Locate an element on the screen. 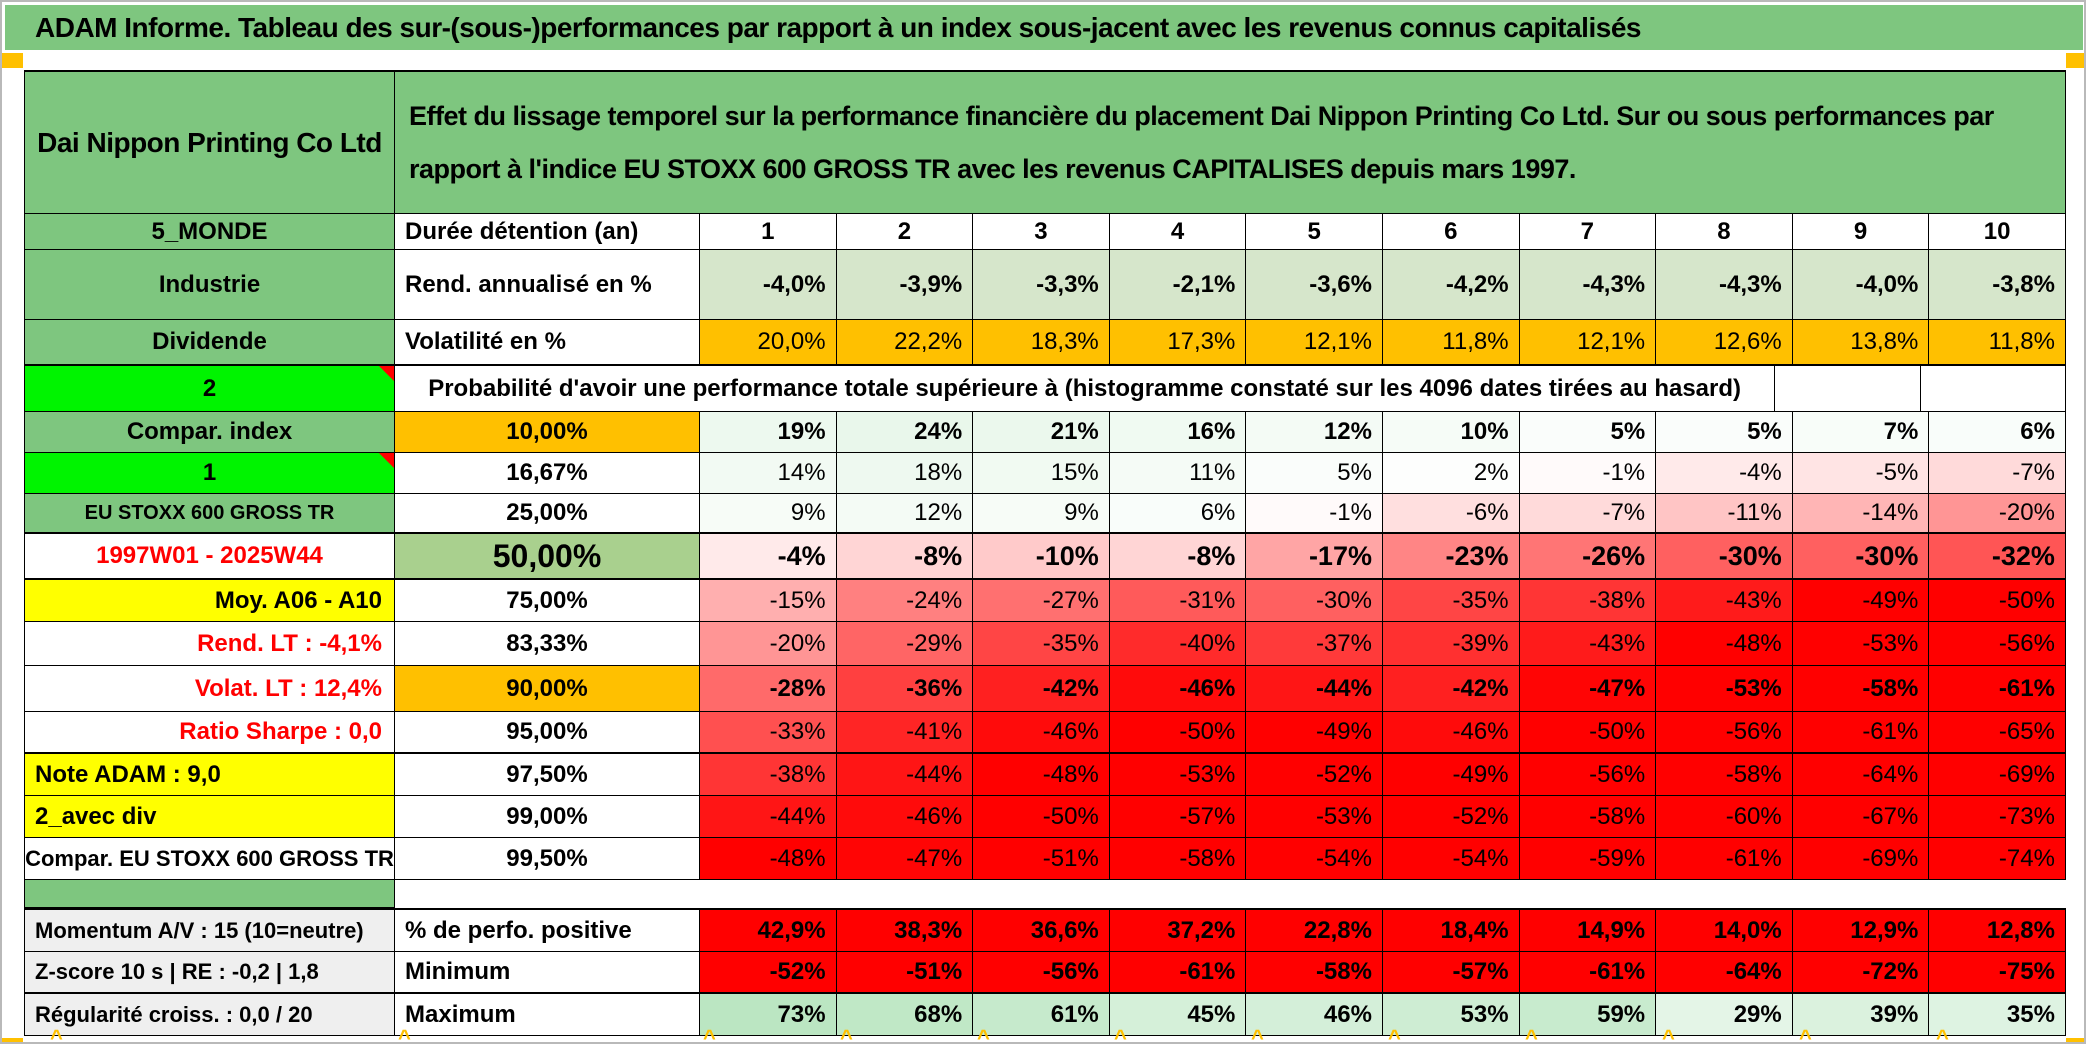 The image size is (2086, 1044). matrix-cell: -47% is located at coordinates (905, 859).